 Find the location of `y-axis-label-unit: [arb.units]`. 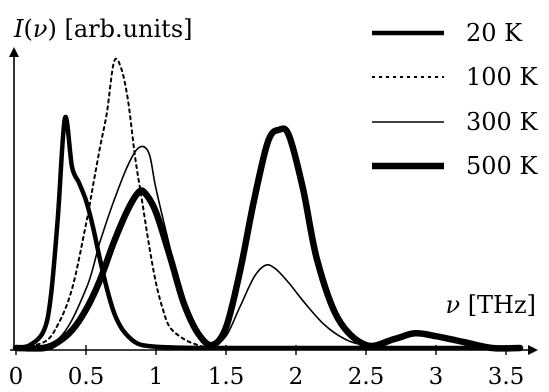

y-axis-label-unit: [arb.units] is located at coordinates (128, 29).